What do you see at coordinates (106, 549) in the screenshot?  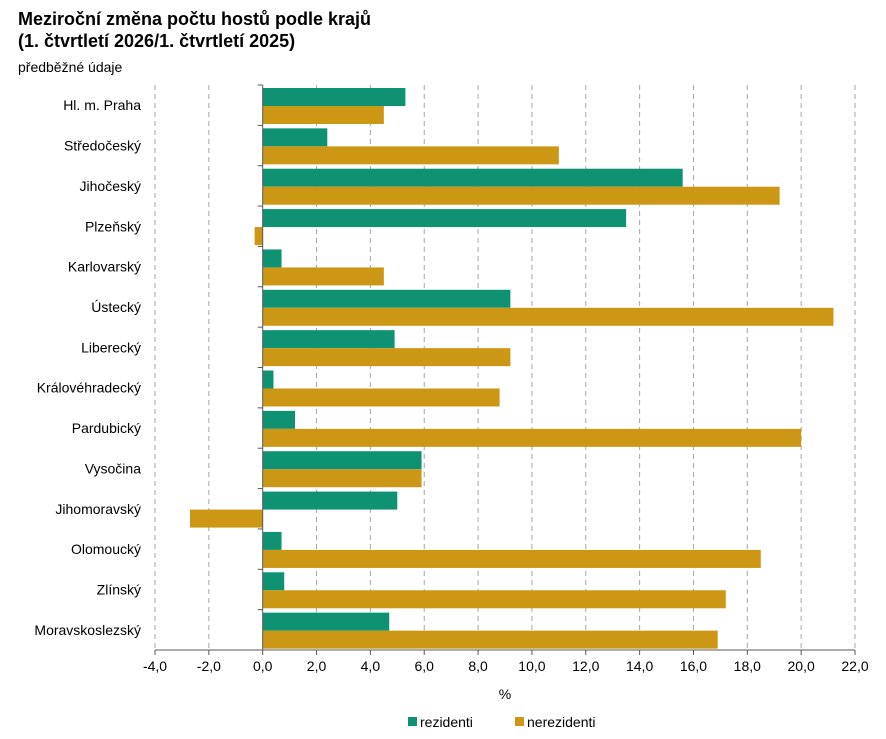 I see `category-label: Olomoucký` at bounding box center [106, 549].